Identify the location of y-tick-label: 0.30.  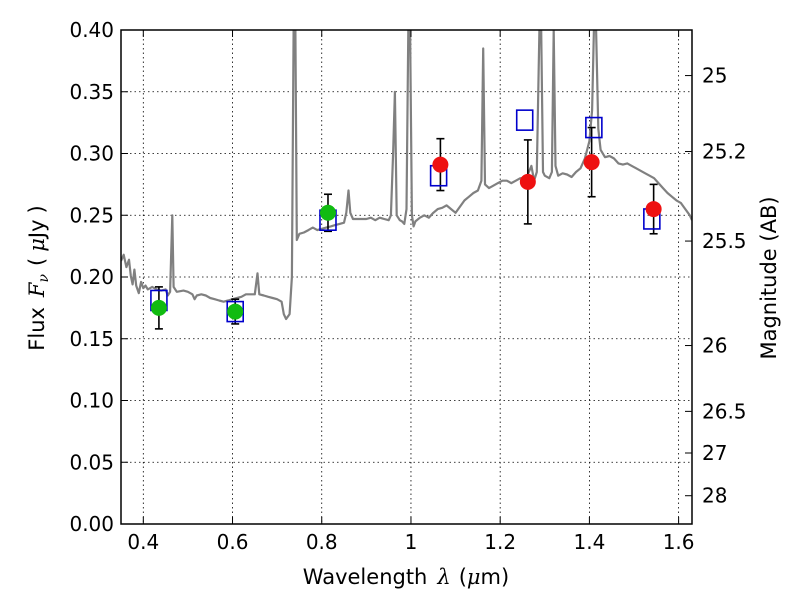
(91, 154).